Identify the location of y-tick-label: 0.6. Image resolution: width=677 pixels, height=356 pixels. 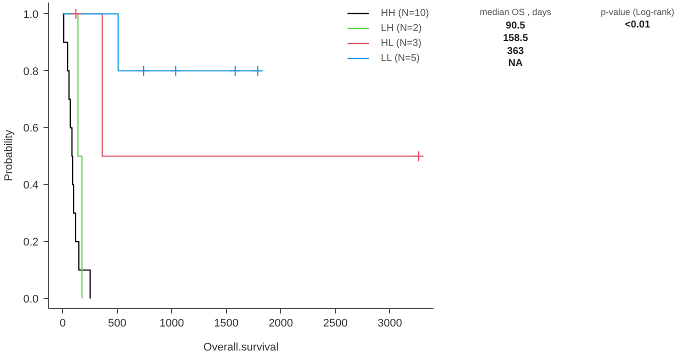
(31, 128).